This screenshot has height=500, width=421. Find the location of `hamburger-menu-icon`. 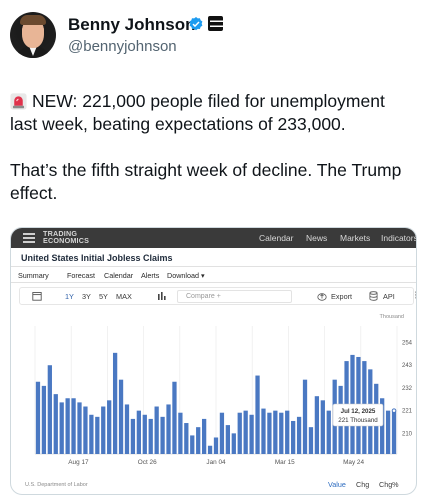

hamburger-menu-icon is located at coordinates (29, 238).